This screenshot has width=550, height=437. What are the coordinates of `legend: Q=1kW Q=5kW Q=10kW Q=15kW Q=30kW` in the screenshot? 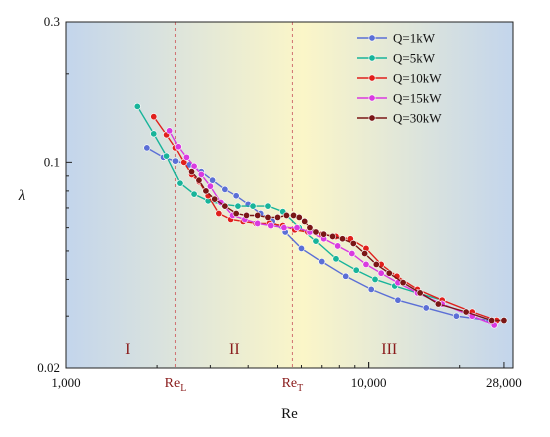 It's located at (399, 78).